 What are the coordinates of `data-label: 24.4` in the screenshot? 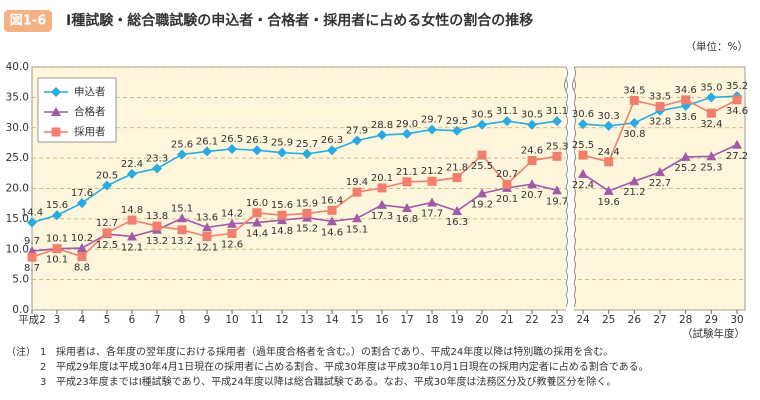 It's located at (609, 152).